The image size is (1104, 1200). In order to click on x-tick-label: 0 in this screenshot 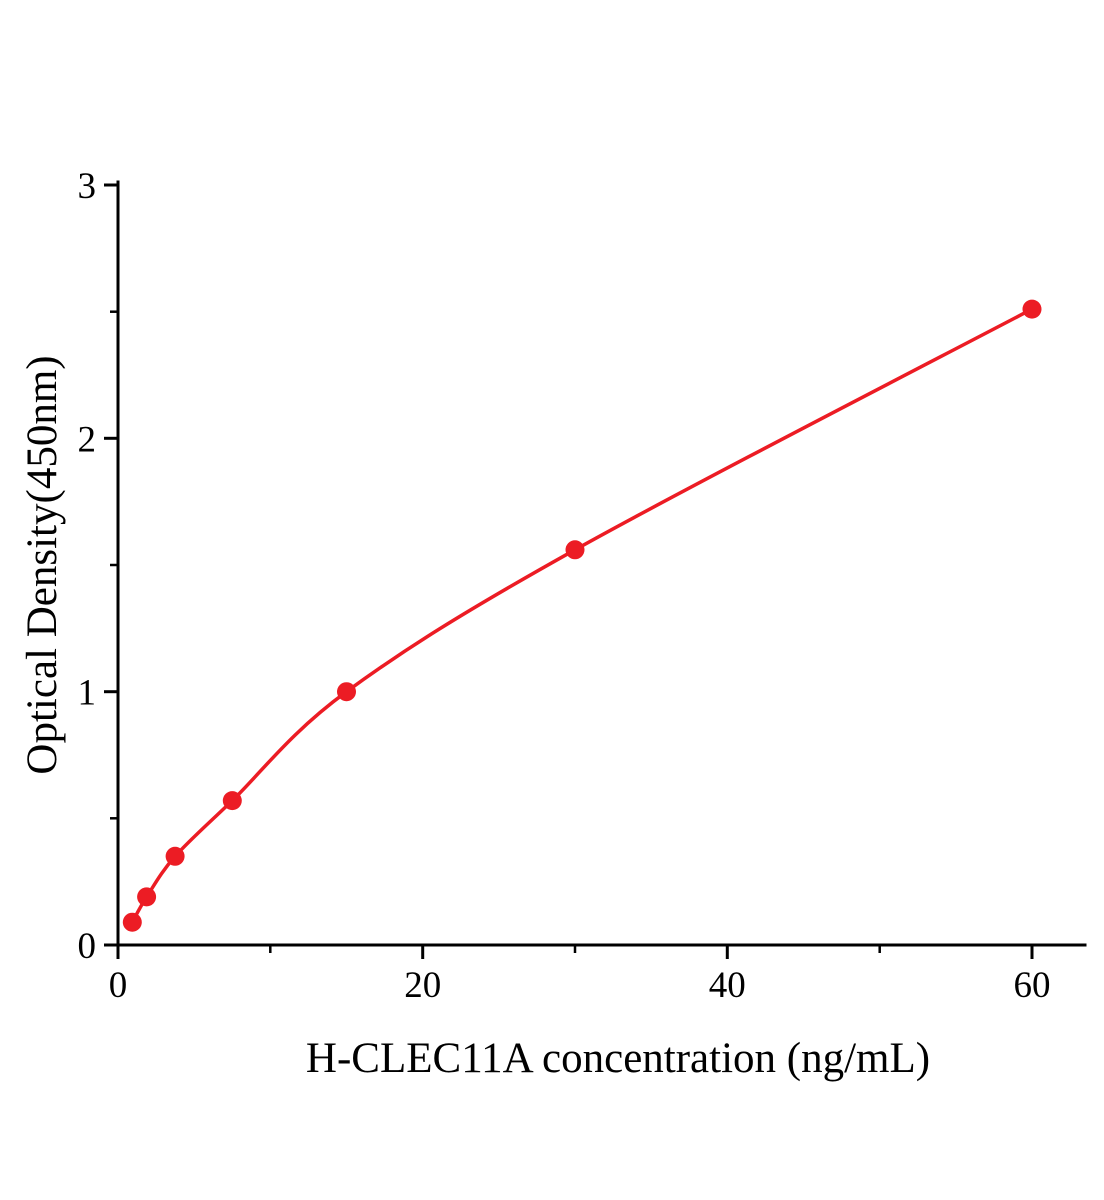, I will do `click(118, 985)`.